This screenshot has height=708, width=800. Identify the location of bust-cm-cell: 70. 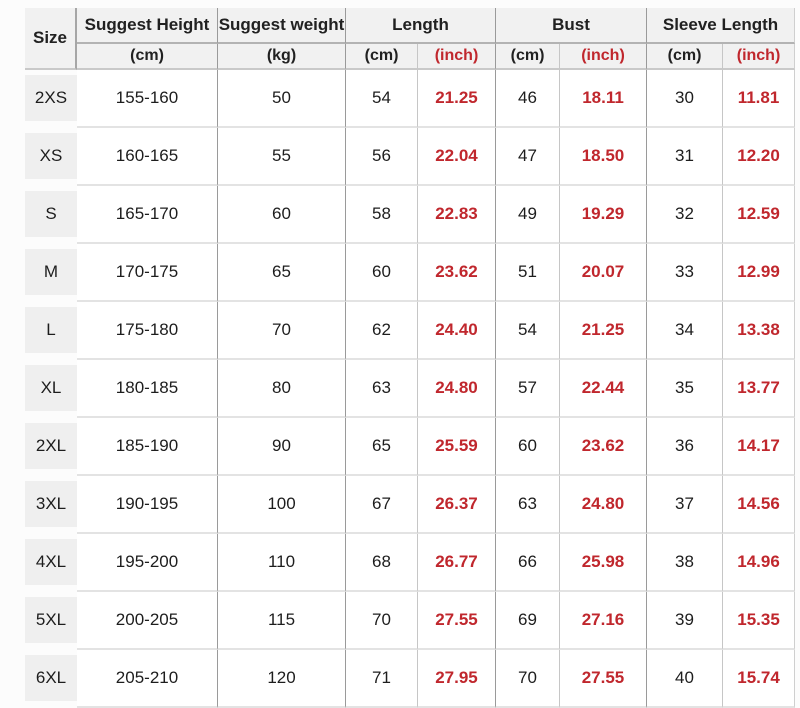
(528, 679).